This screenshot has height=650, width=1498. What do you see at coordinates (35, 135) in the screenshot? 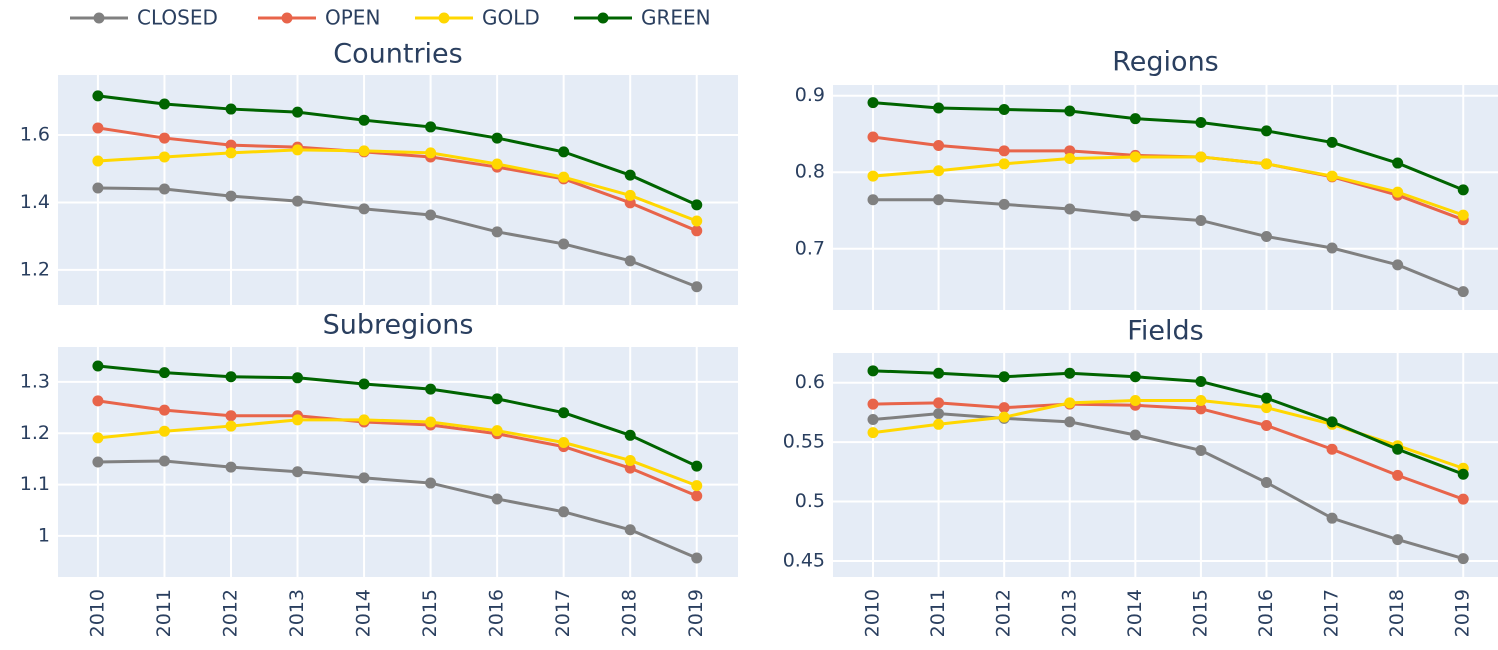
I see `y-tick-label: 1.6` at bounding box center [35, 135].